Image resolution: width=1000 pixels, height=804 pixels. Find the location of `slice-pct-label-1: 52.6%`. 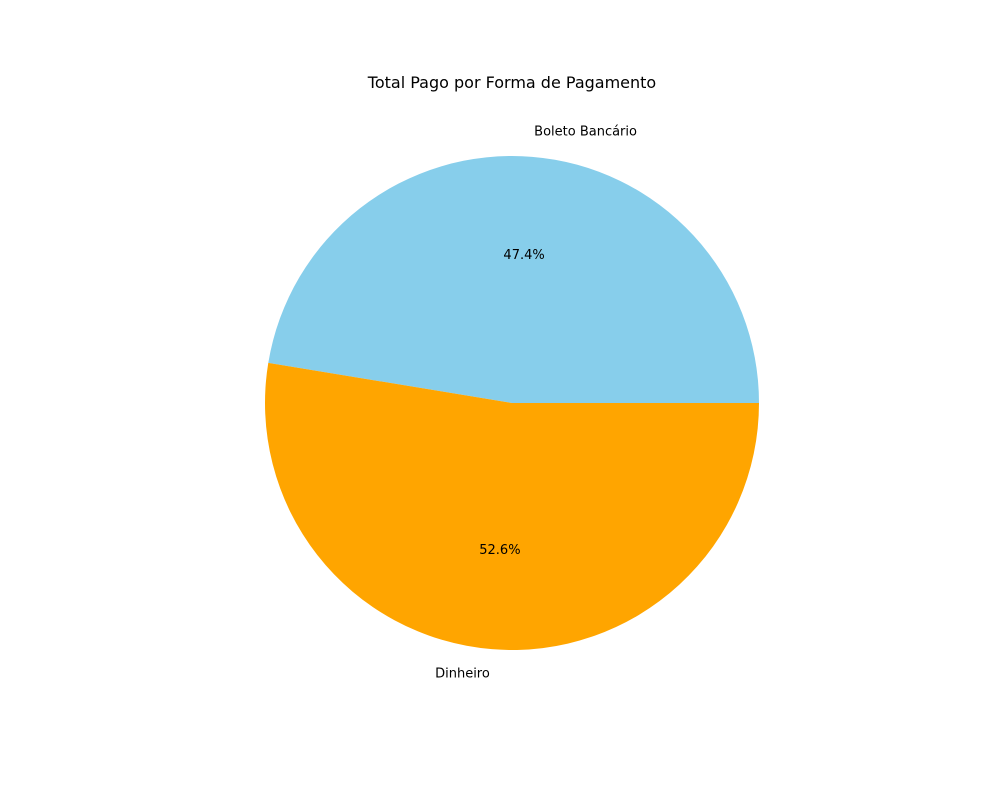

slice-pct-label-1: 52.6% is located at coordinates (499, 550).